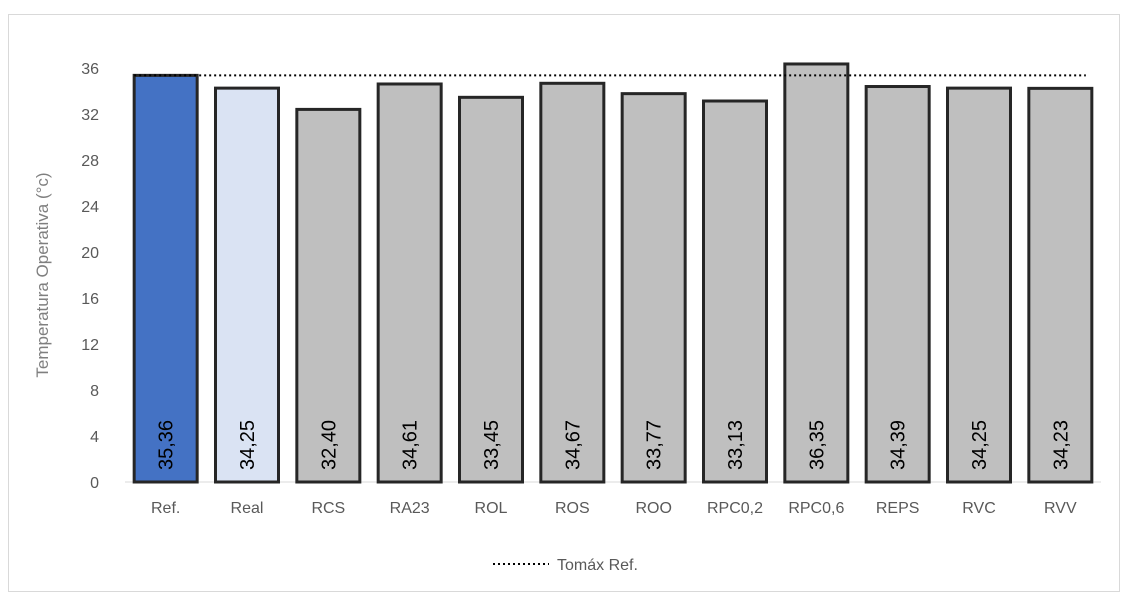  Describe the element at coordinates (597, 565) in the screenshot. I see `legend-label-reference: Tomáx Ref.` at that location.